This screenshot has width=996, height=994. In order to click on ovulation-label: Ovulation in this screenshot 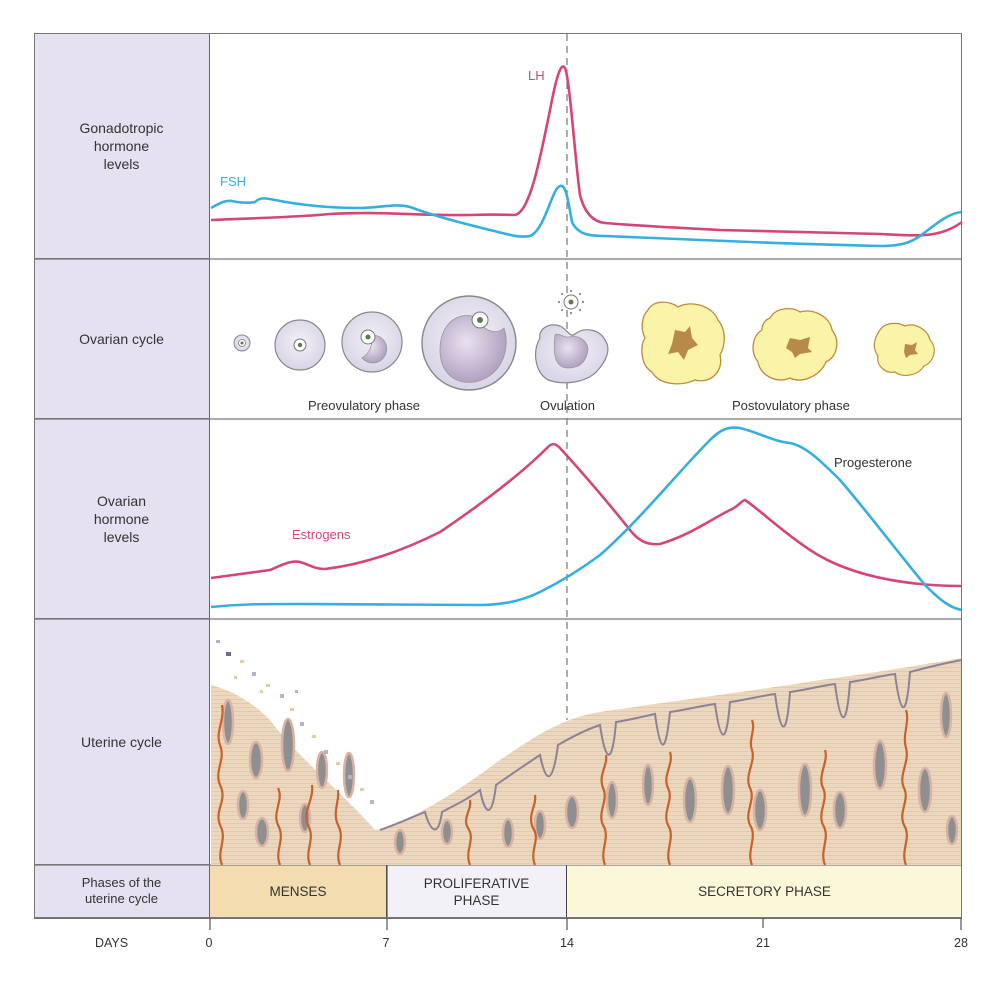, I will do `click(567, 405)`.